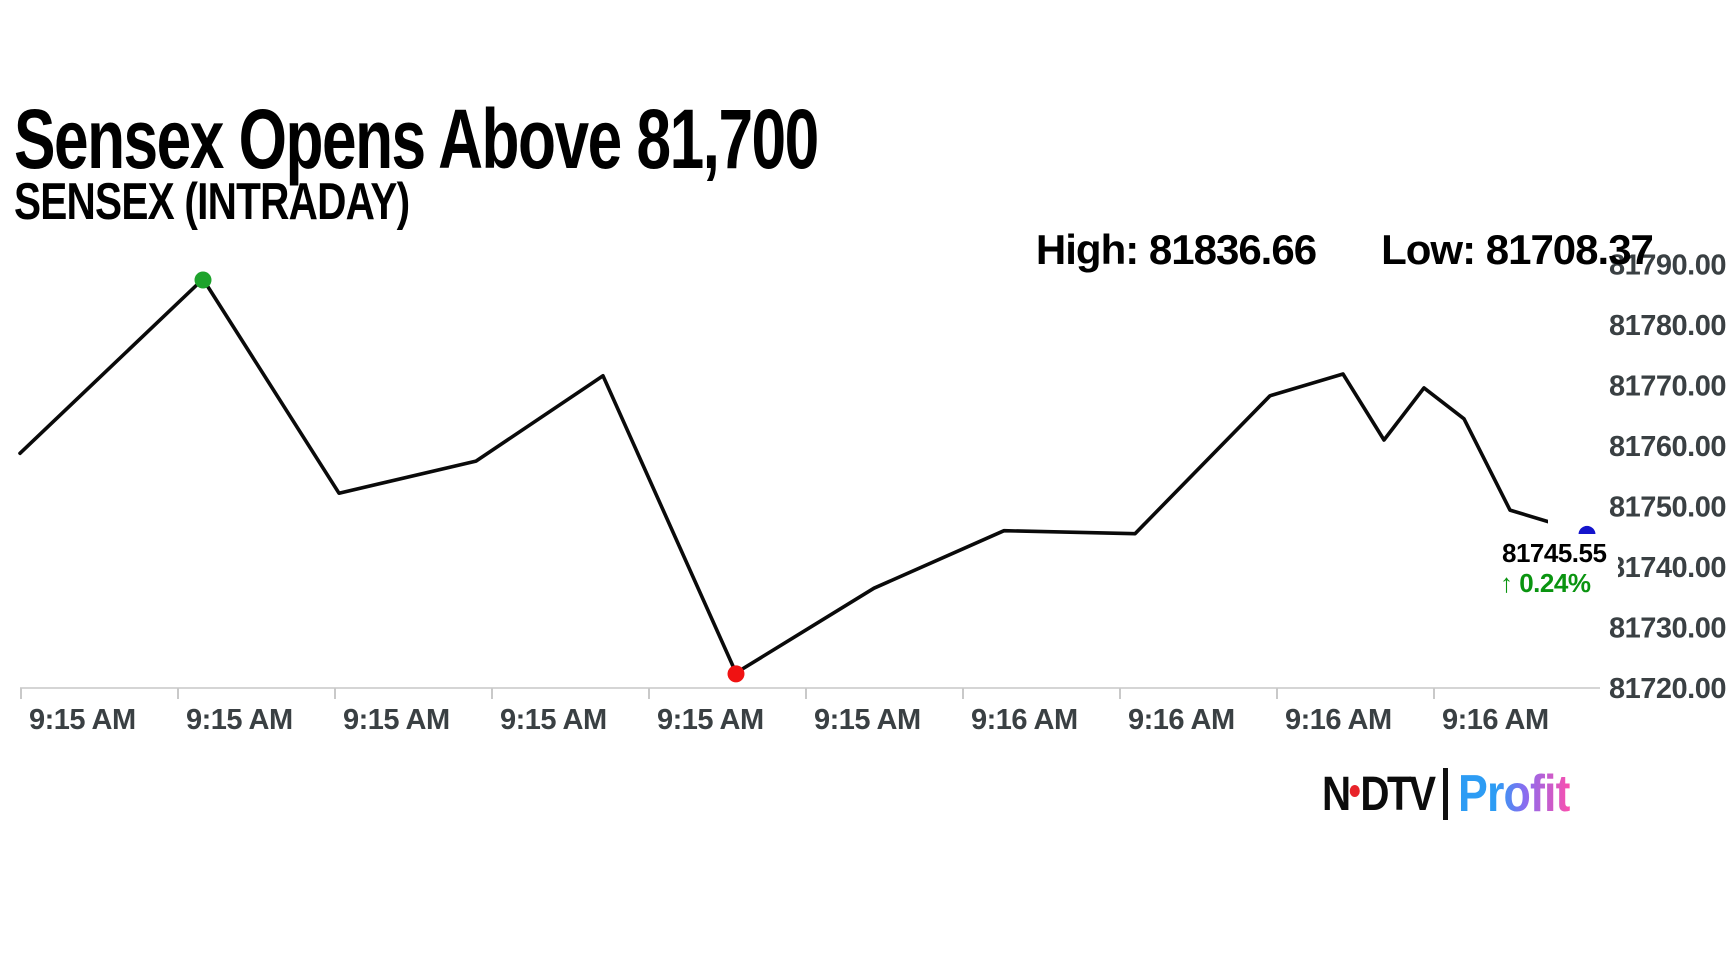 The height and width of the screenshot is (972, 1728). Describe the element at coordinates (1517, 249) in the screenshot. I see `low-value-label: Low: 81708.37` at that location.